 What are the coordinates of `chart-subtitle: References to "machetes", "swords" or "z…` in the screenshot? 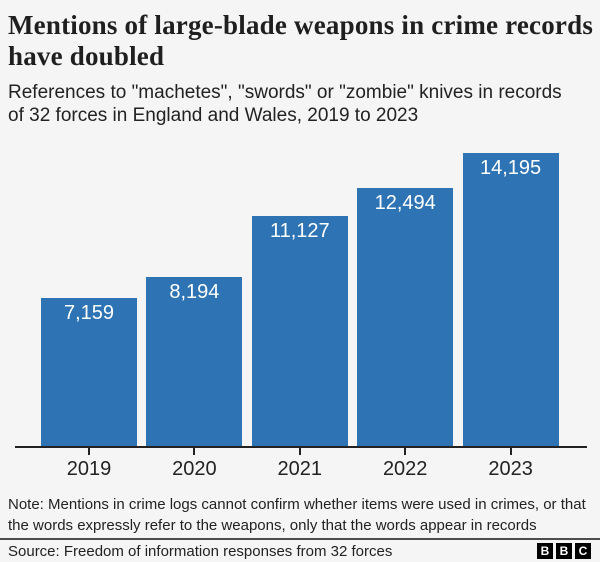 It's located at (285, 104).